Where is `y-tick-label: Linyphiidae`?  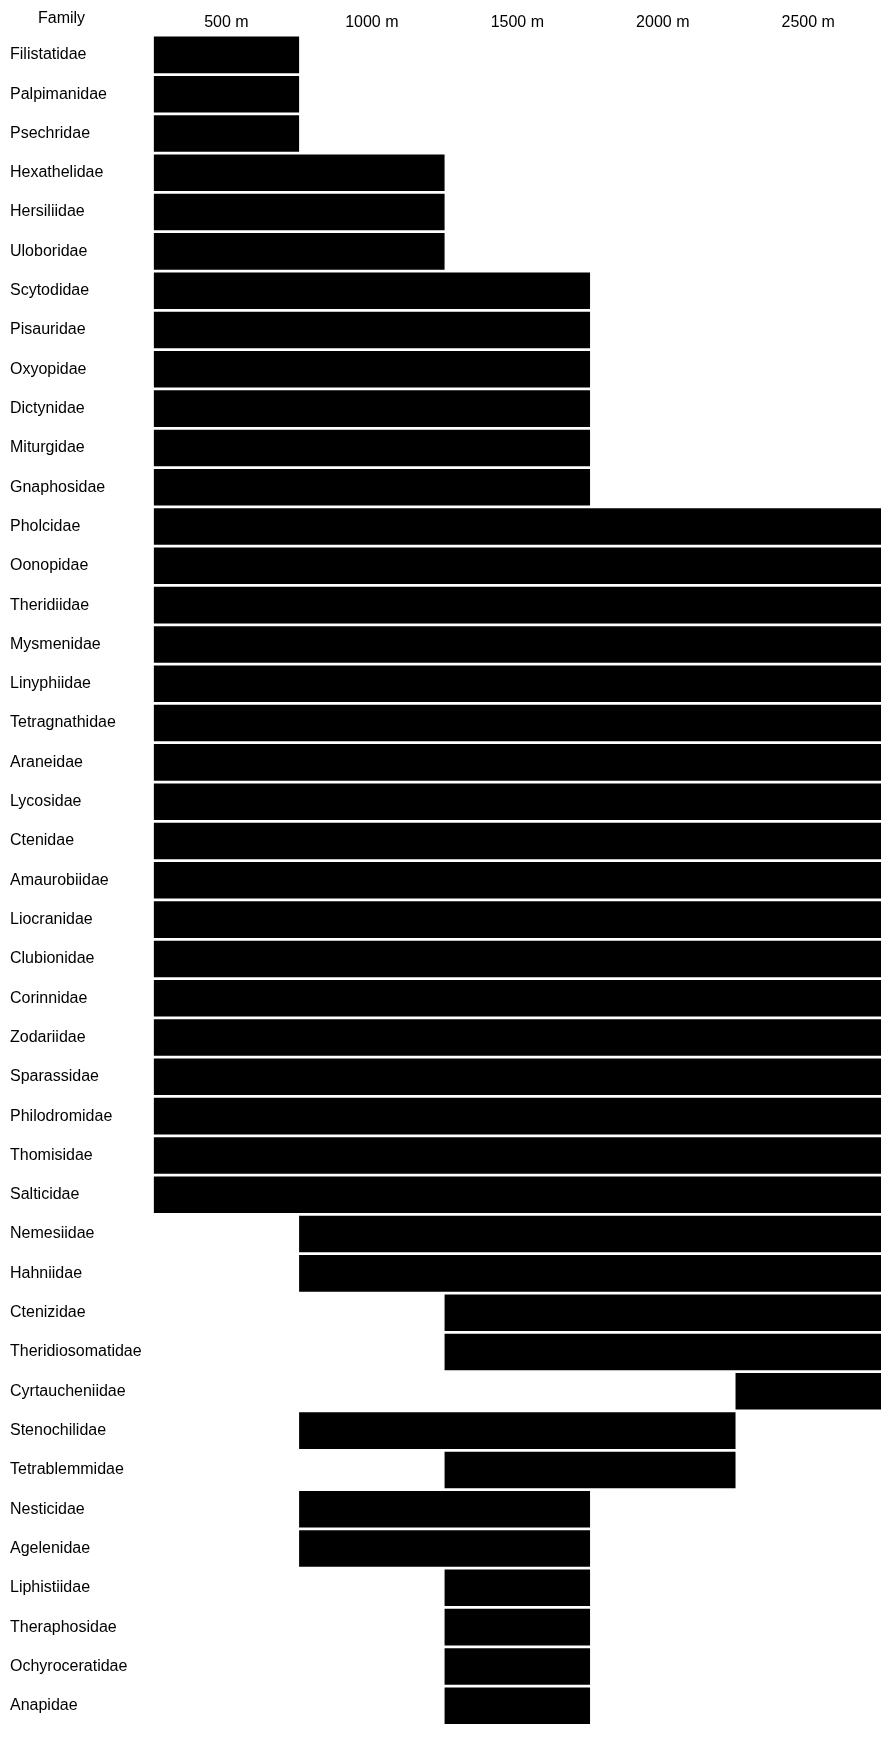 y-tick-label: Linyphiidae is located at coordinates (51, 683).